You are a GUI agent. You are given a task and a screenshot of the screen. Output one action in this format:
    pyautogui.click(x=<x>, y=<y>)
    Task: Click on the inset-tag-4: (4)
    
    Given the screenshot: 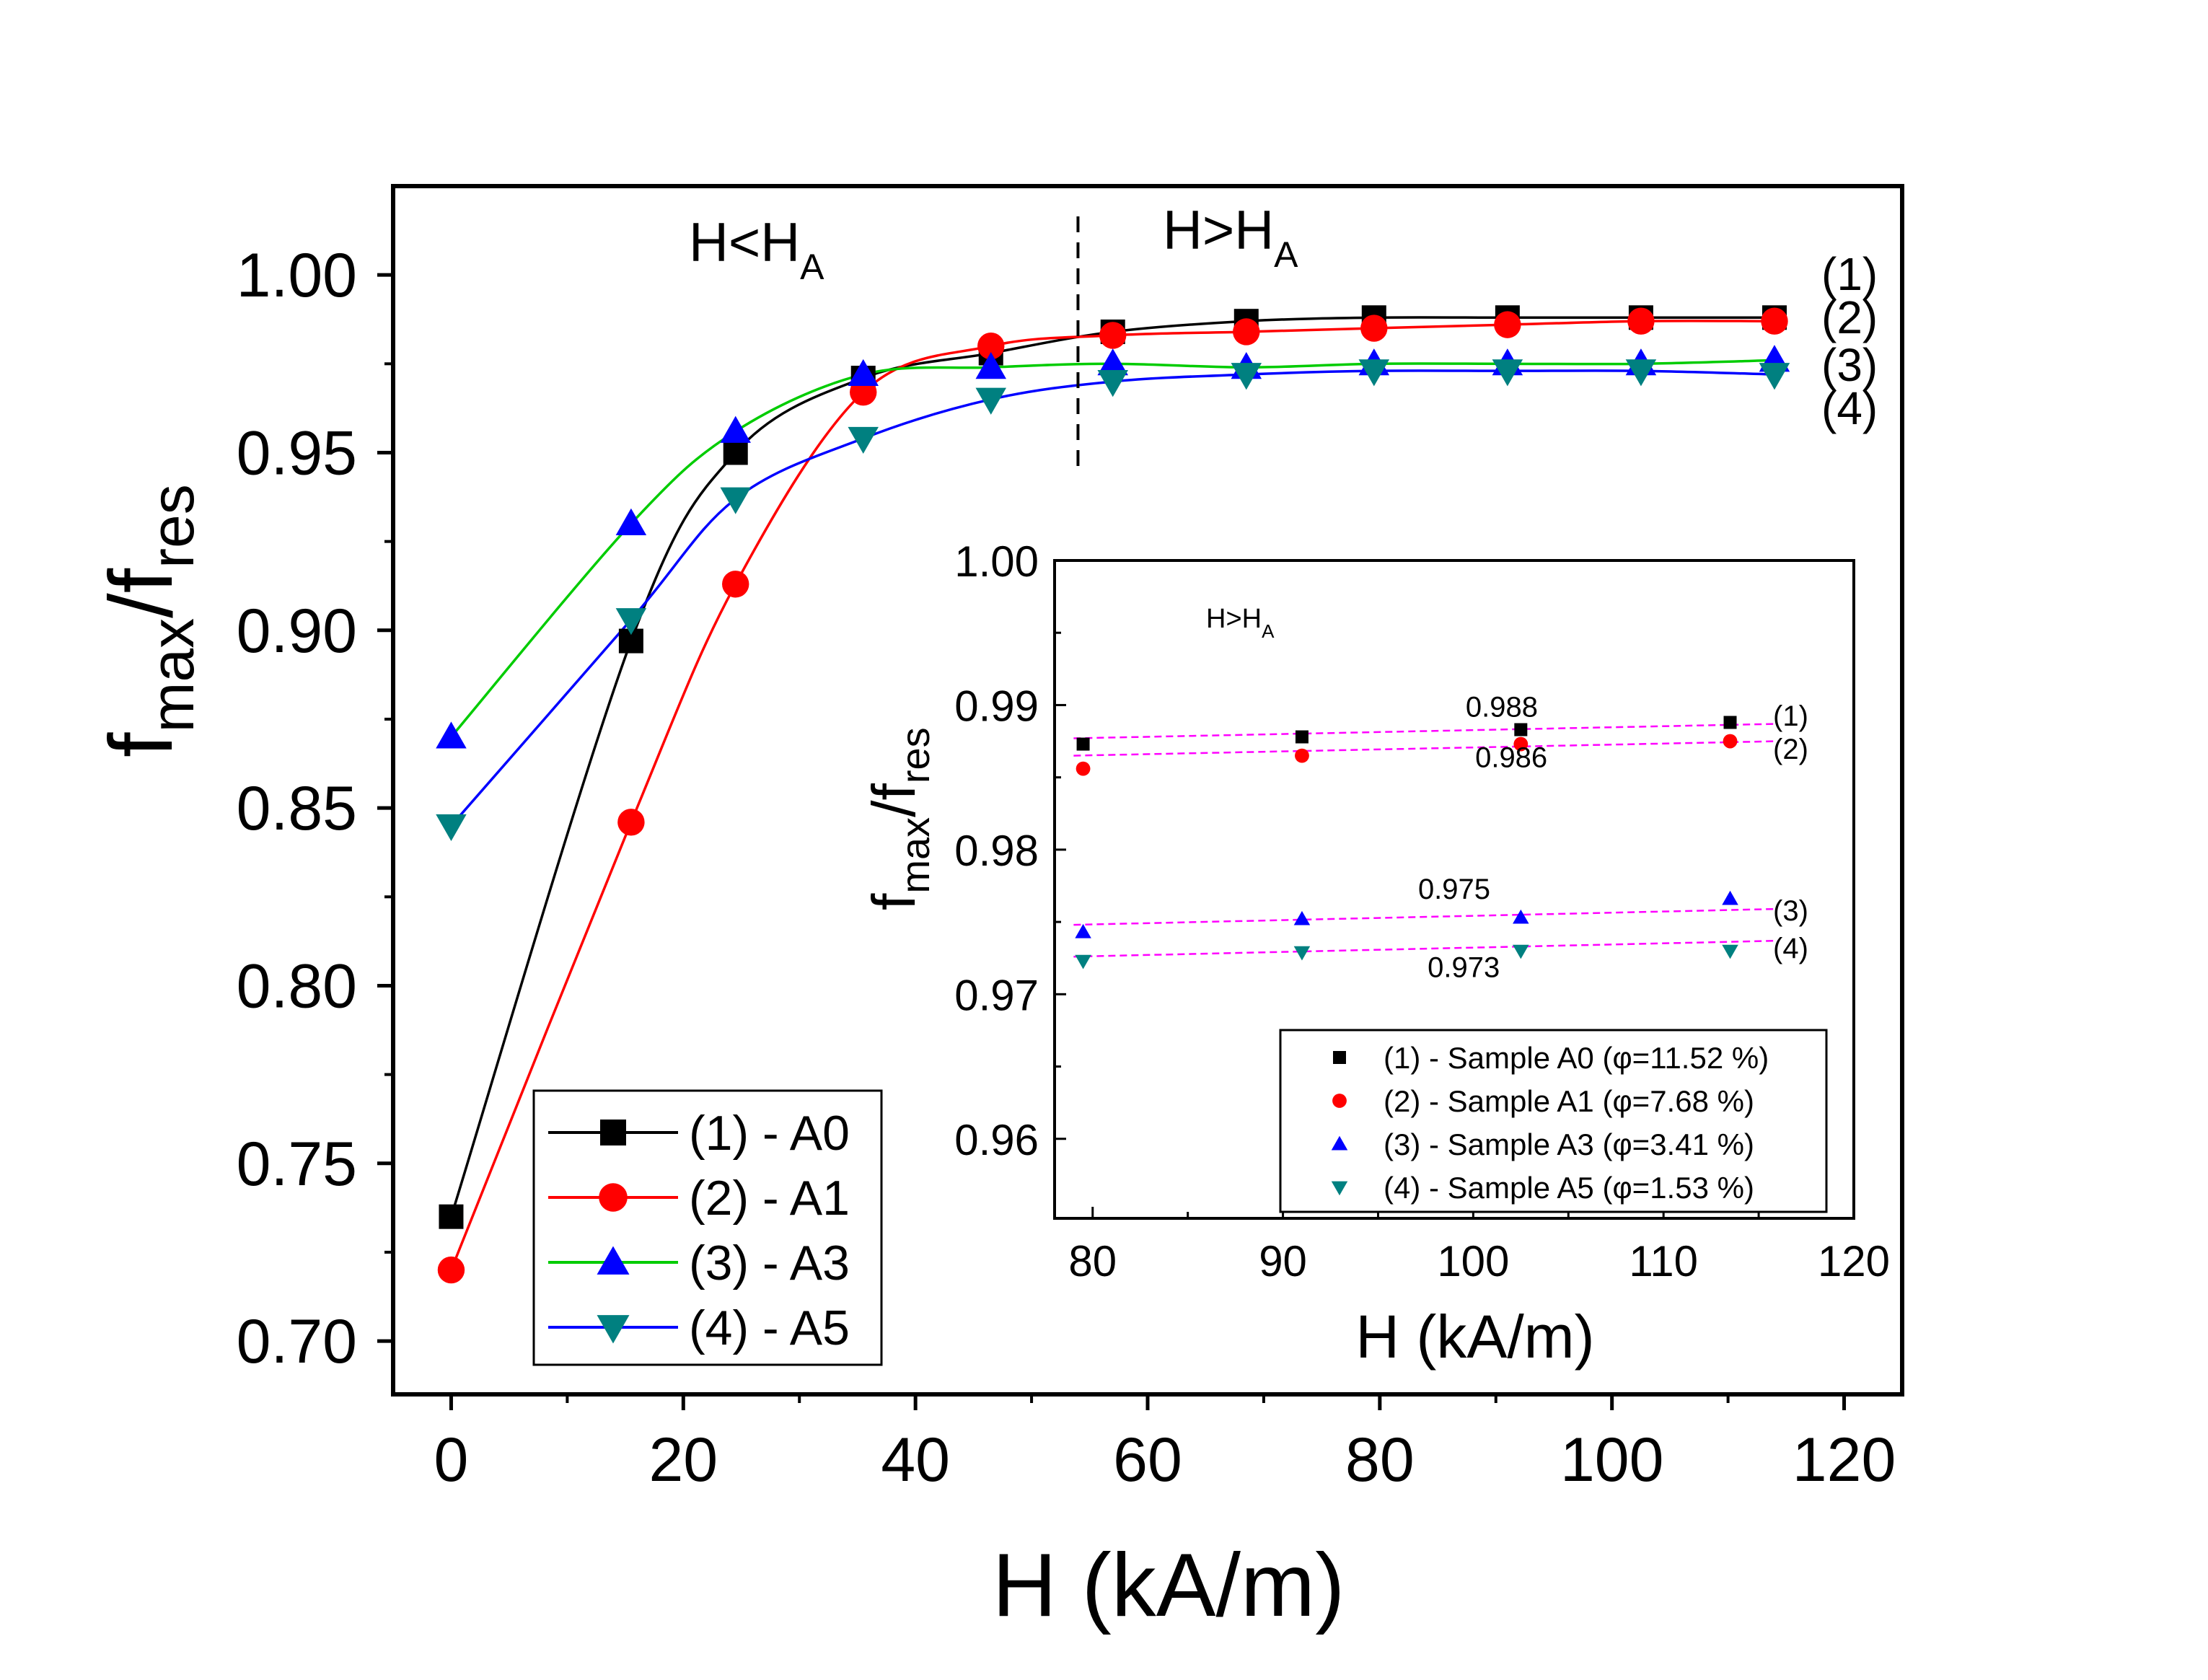 What is the action you would take?
    pyautogui.click(x=1790, y=948)
    